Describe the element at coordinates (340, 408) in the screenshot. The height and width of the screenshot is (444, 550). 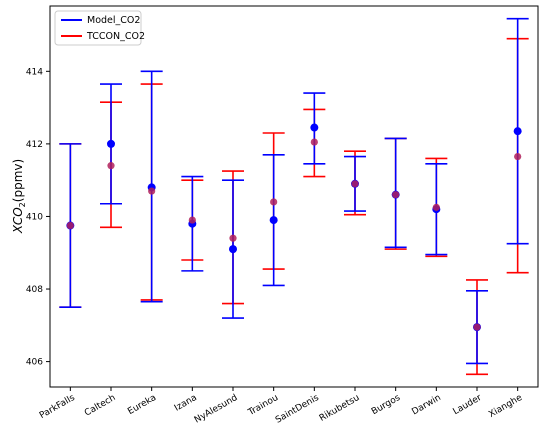
I see `x-tick-label: Rikubetsu` at that location.